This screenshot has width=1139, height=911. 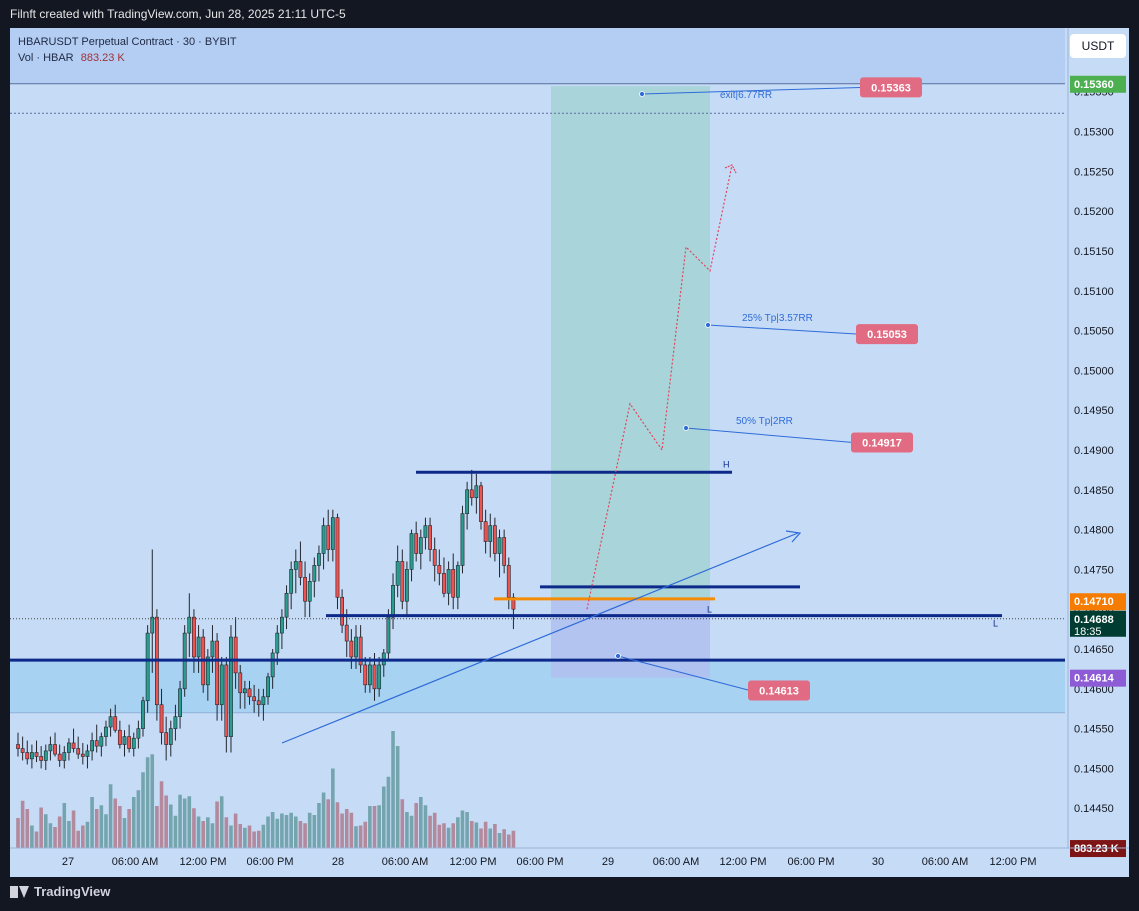 I want to click on tradingview-logo-icon, so click(x=19, y=891).